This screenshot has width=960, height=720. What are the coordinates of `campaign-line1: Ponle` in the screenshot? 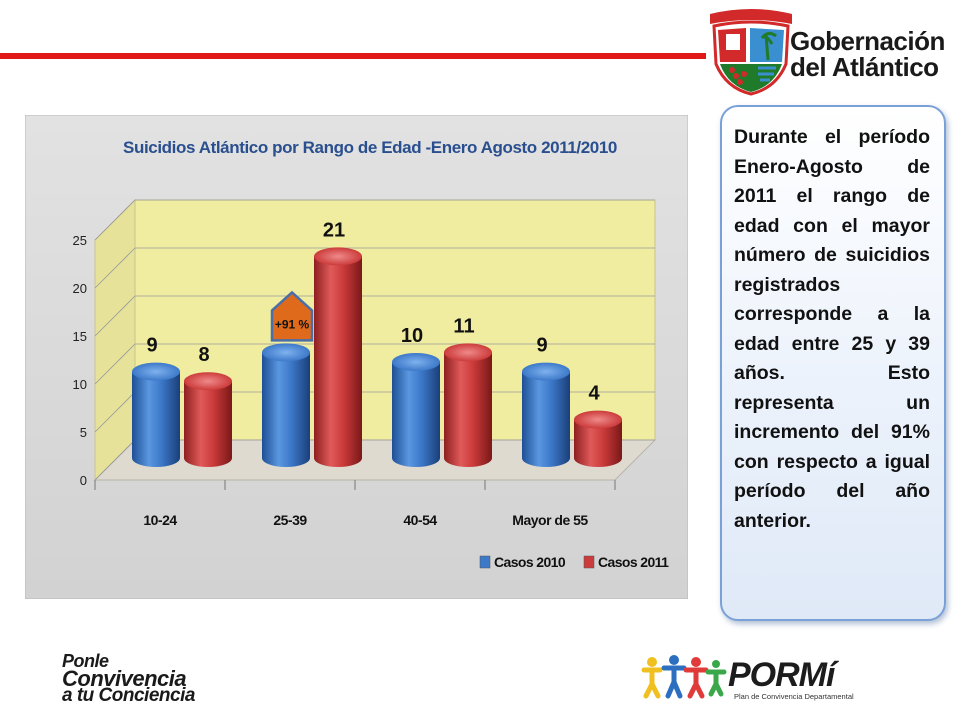 It's located at (85, 661).